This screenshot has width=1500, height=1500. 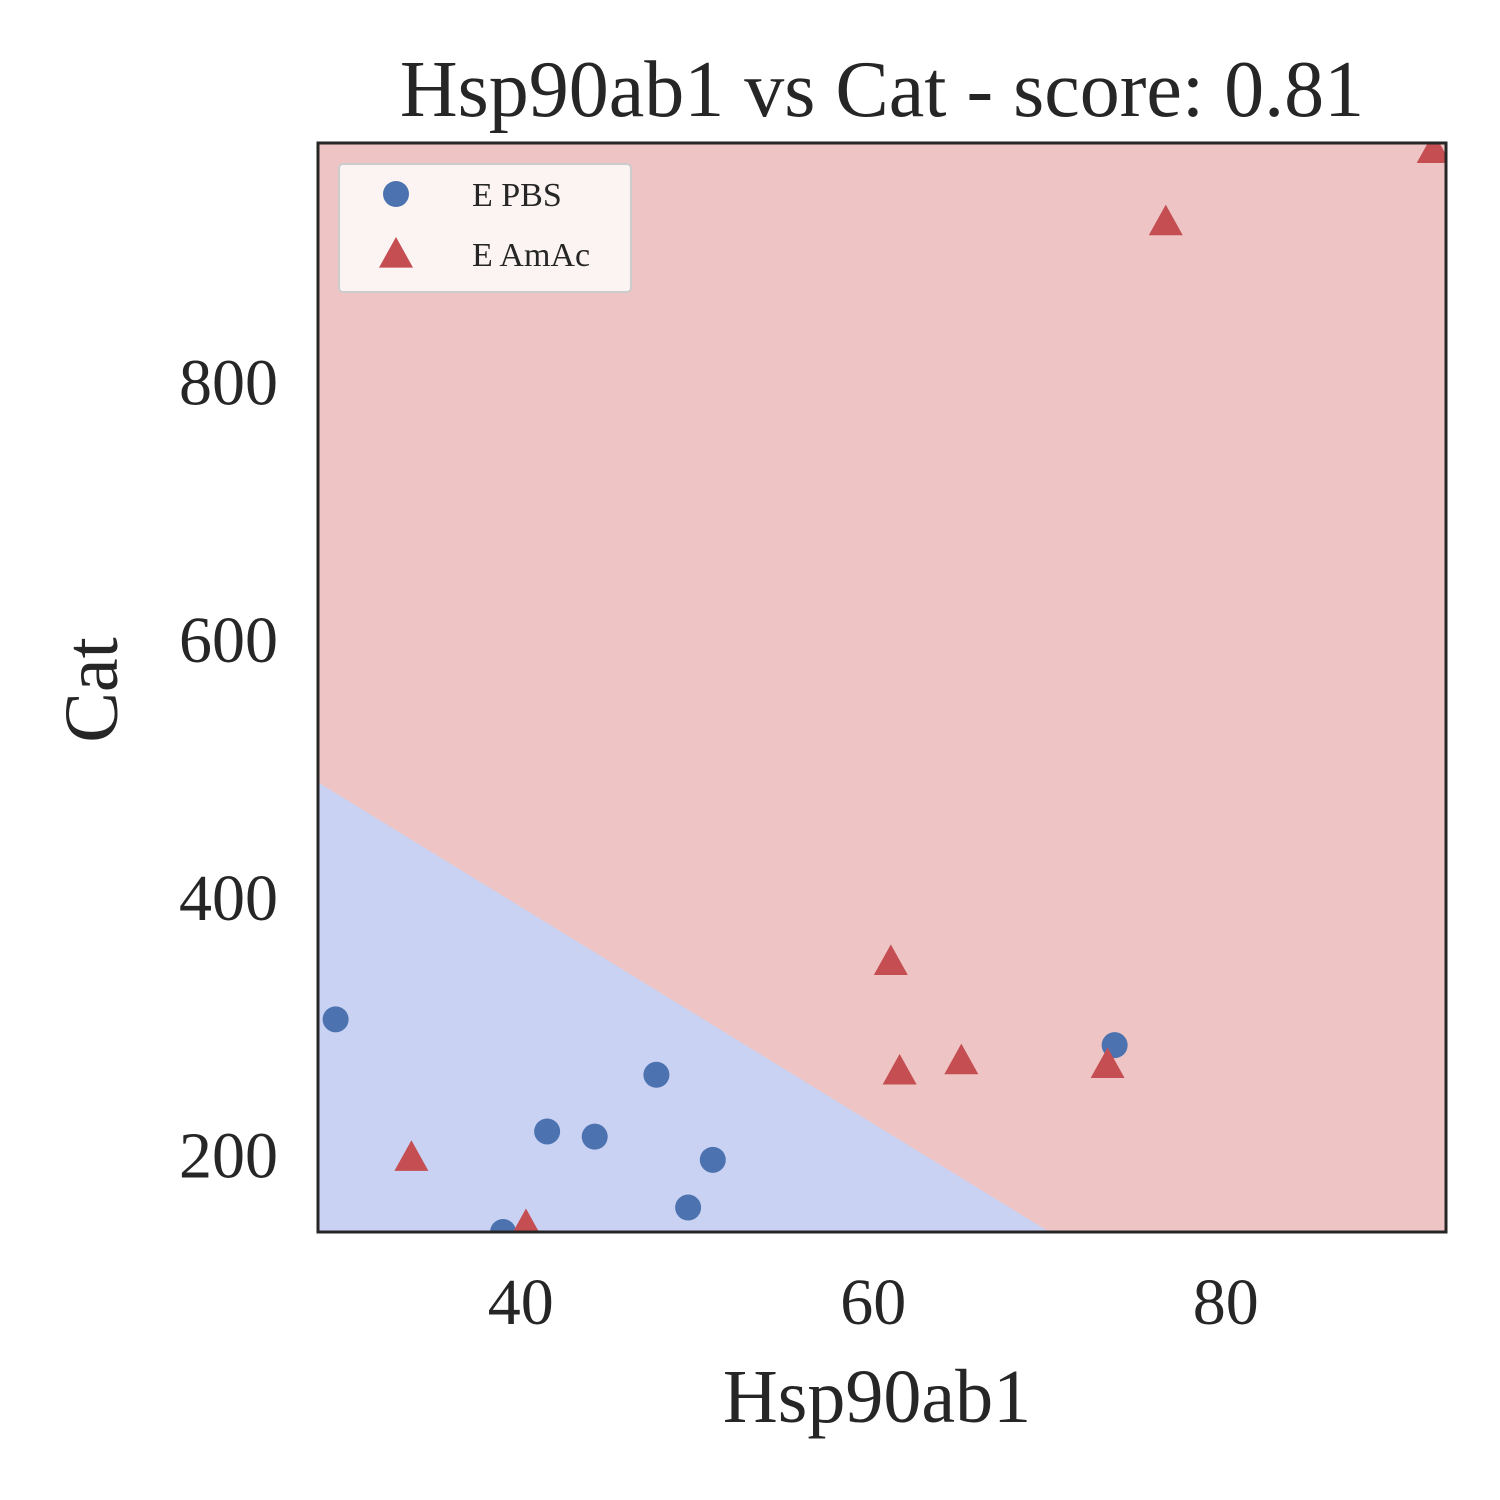 What do you see at coordinates (396, 194) in the screenshot?
I see `legend-marker-e-pbs` at bounding box center [396, 194].